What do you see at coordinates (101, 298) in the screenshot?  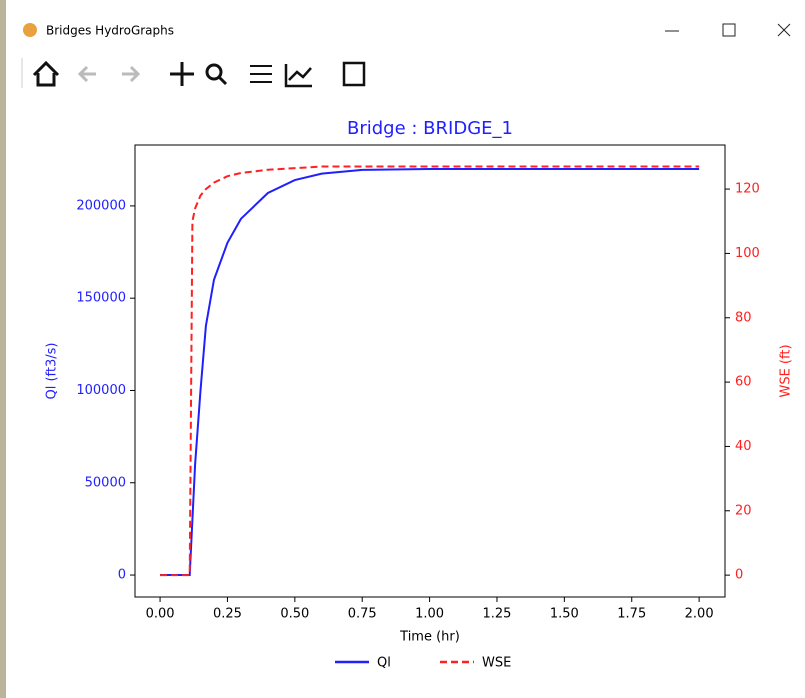 I see `y-tick-label: 150000` at bounding box center [101, 298].